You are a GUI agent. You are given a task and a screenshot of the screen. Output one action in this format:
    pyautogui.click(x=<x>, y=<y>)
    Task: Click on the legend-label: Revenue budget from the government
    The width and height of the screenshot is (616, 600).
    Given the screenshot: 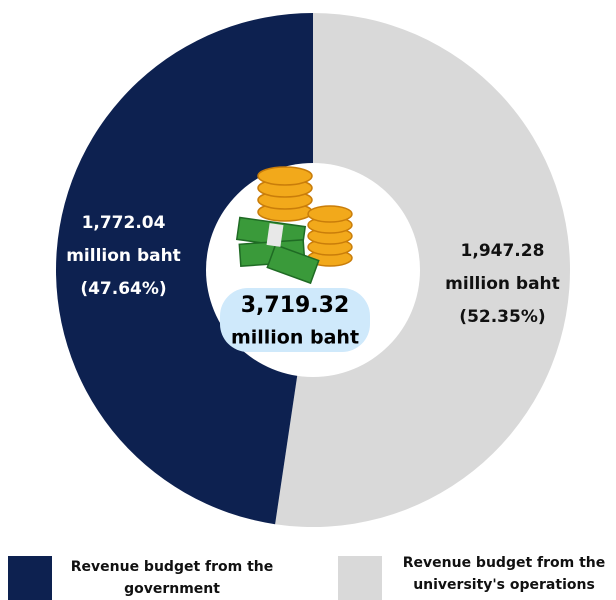 What is the action you would take?
    pyautogui.click(x=172, y=578)
    